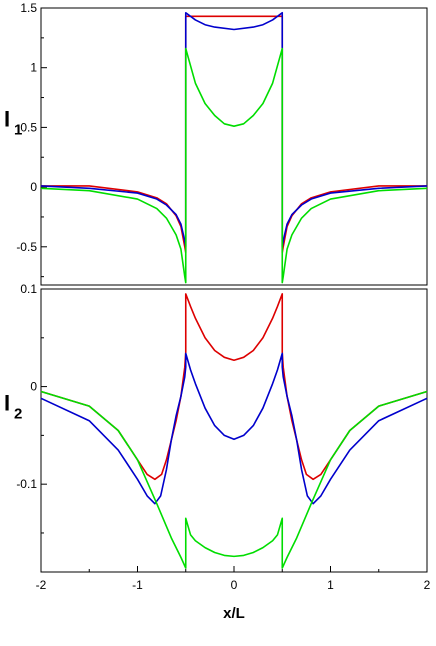  What do you see at coordinates (26, 484) in the screenshot?
I see `y-tick-label: -0.1` at bounding box center [26, 484].